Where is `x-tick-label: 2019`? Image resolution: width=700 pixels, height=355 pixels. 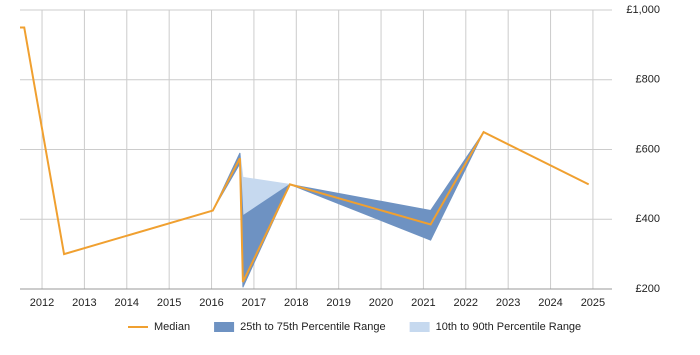
x-tick-label: 2019 is located at coordinates (338, 303).